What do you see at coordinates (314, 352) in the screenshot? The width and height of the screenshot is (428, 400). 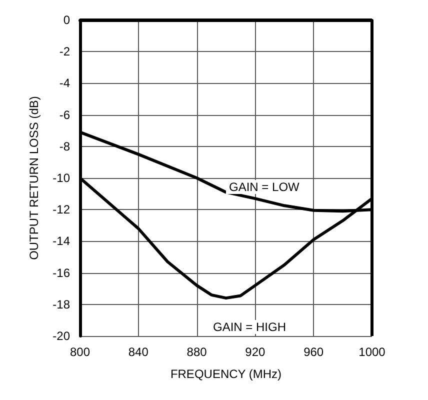 I see `x-tick-label: 960` at bounding box center [314, 352].